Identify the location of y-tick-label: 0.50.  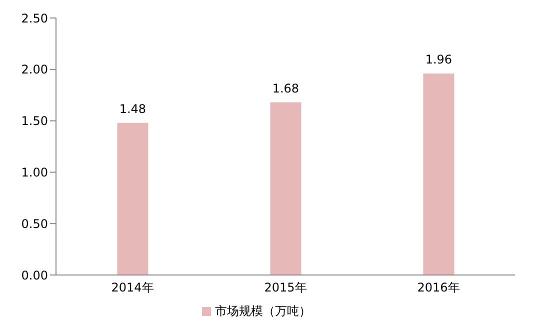
(34, 223).